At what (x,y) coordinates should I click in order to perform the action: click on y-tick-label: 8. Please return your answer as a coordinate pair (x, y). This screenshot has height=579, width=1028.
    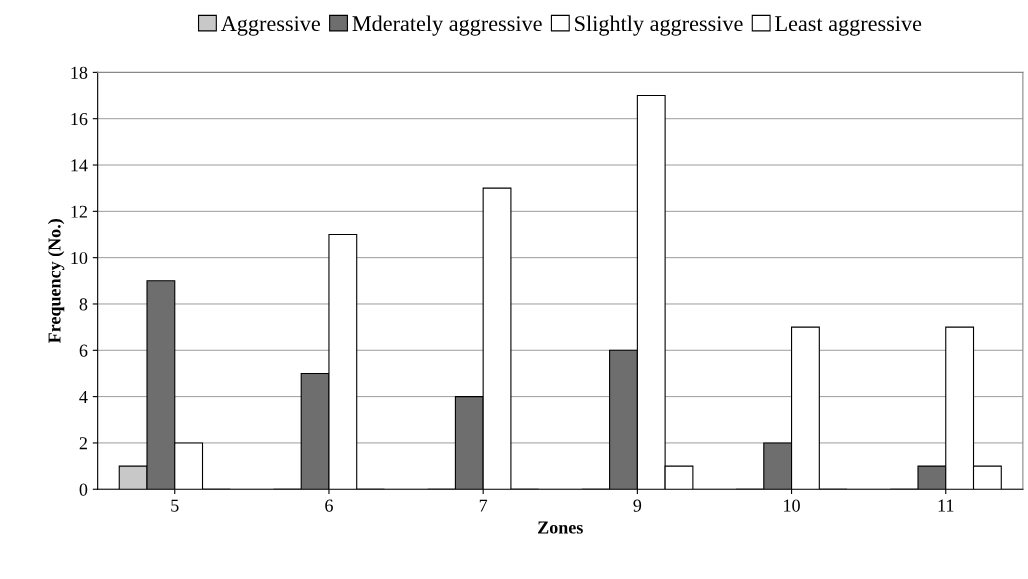
    Looking at the image, I should click on (83, 304).